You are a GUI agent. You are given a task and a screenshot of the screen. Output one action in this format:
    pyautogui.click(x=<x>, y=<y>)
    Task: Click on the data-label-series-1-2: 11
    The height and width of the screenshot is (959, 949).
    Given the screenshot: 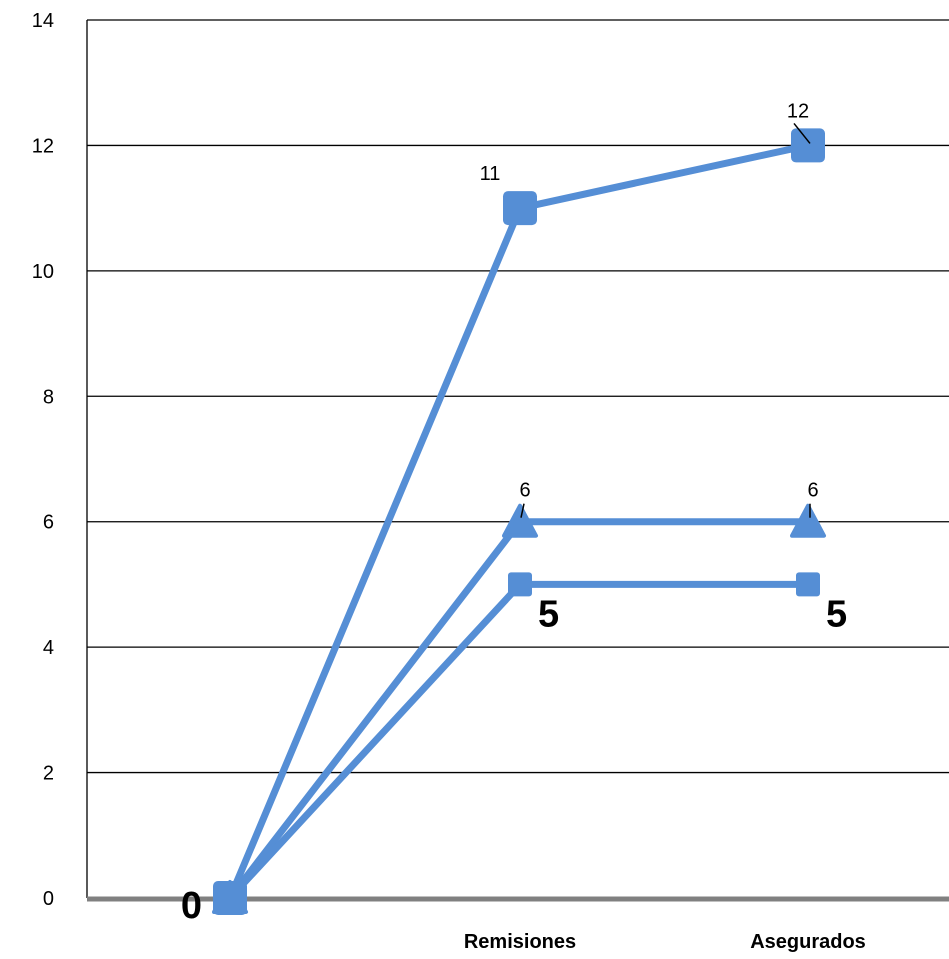 What is the action you would take?
    pyautogui.click(x=490, y=174)
    